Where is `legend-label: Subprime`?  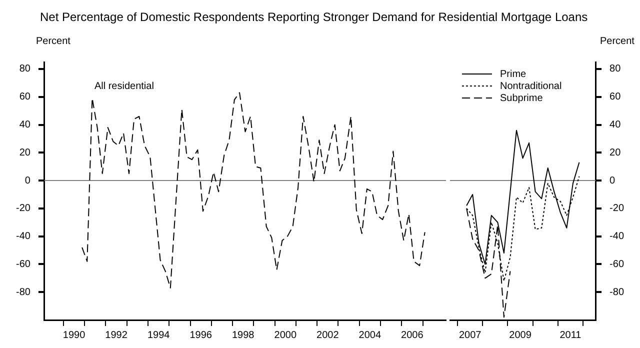 legend-label: Subprime is located at coordinates (522, 98).